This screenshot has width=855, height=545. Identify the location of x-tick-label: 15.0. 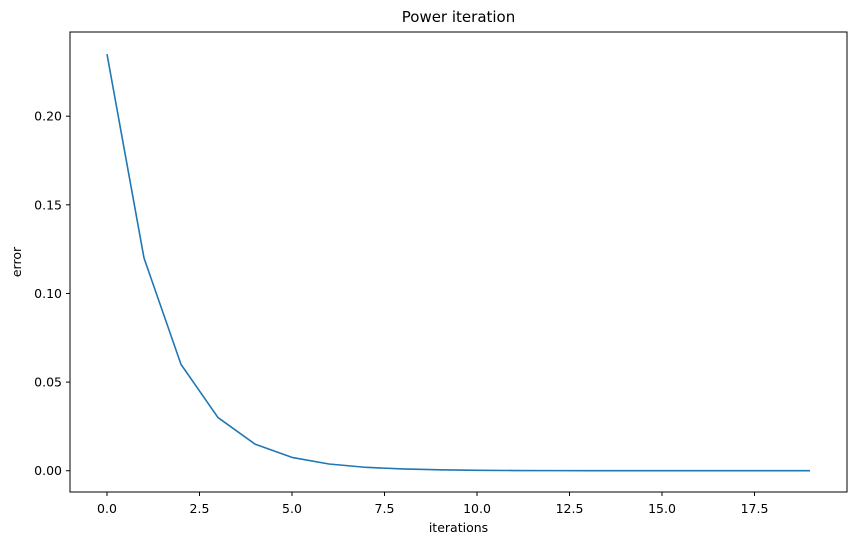
(662, 508).